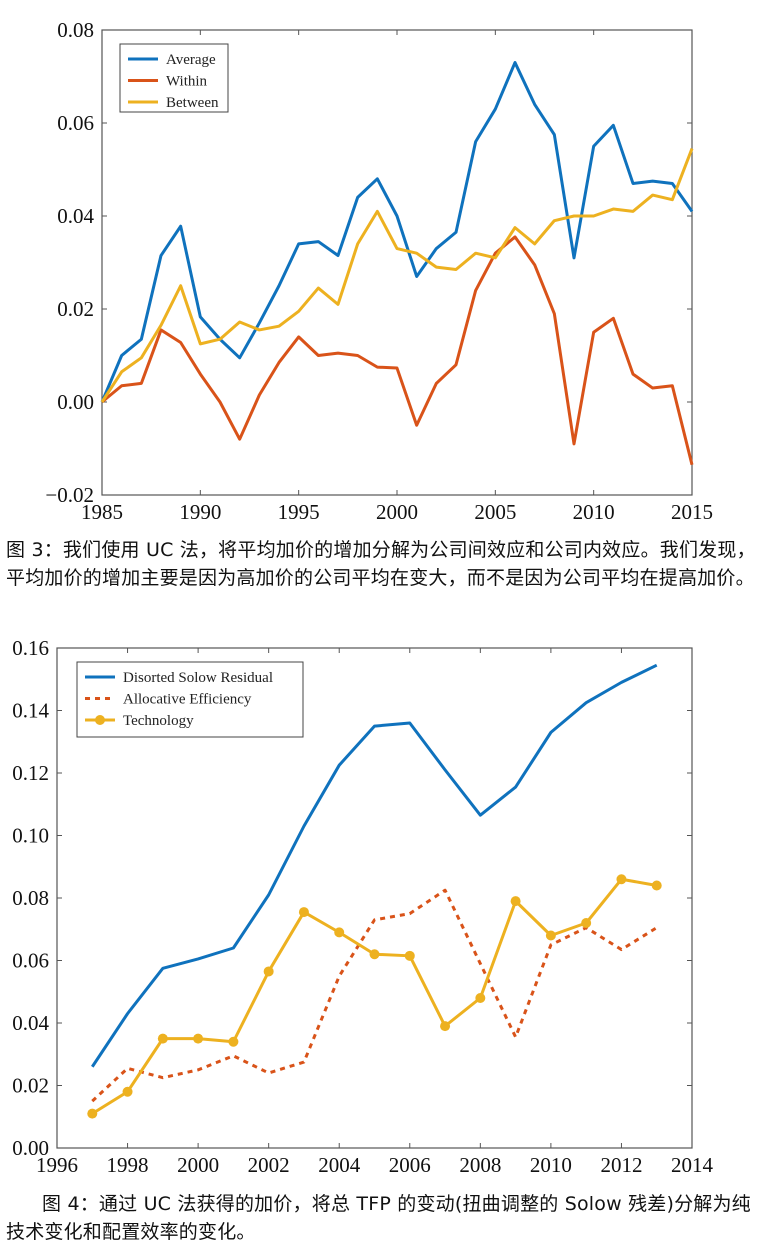 The height and width of the screenshot is (1259, 765). I want to click on x-tick-label: 2014, so click(692, 1165).